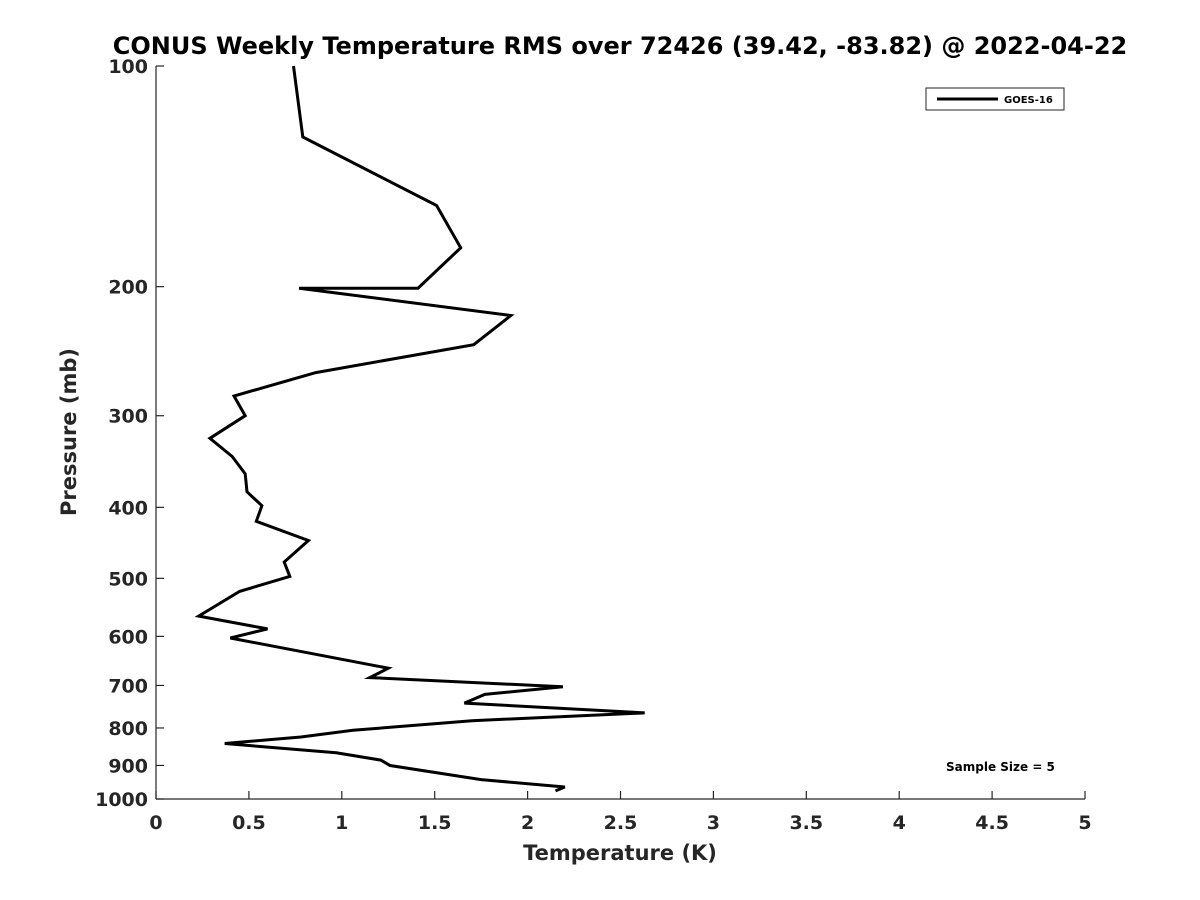 Image resolution: width=1200 pixels, height=900 pixels. Describe the element at coordinates (621, 823) in the screenshot. I see `x-tick-label: 2.5` at that location.